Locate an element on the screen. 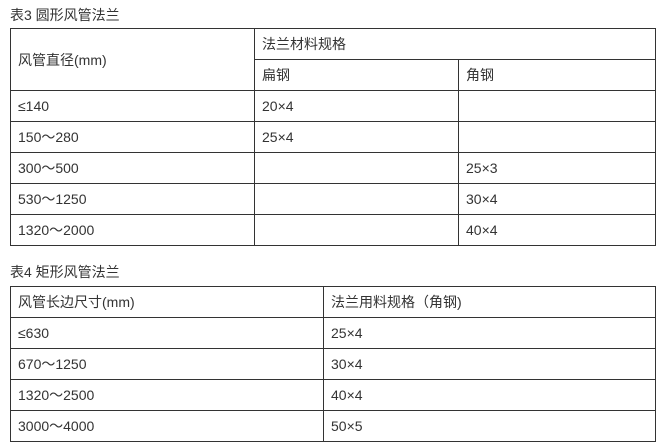 The width and height of the screenshot is (664, 448). table-header-row: 风管长边尺寸(mm) 法兰用料规格（角钢) is located at coordinates (333, 302).